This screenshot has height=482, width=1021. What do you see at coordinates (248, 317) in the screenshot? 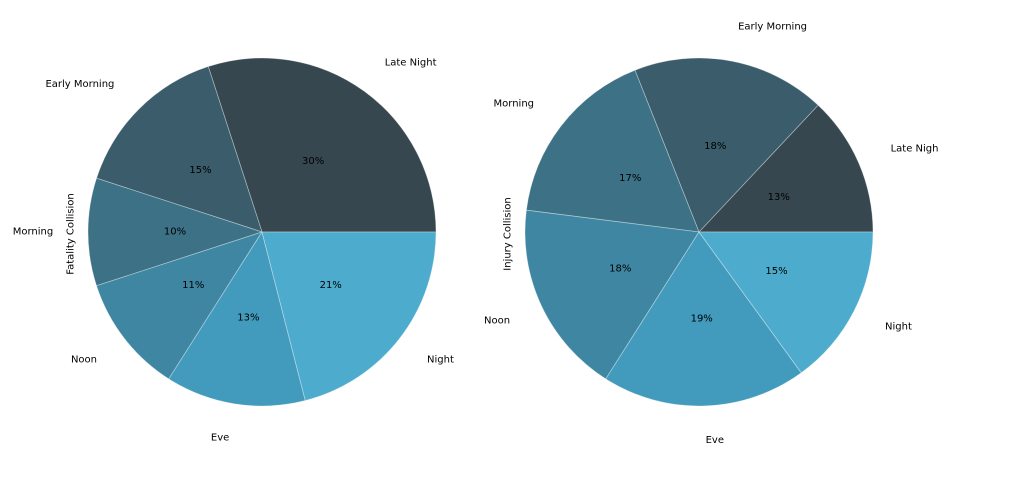
I see `slice-pct-eve: 13%` at bounding box center [248, 317].